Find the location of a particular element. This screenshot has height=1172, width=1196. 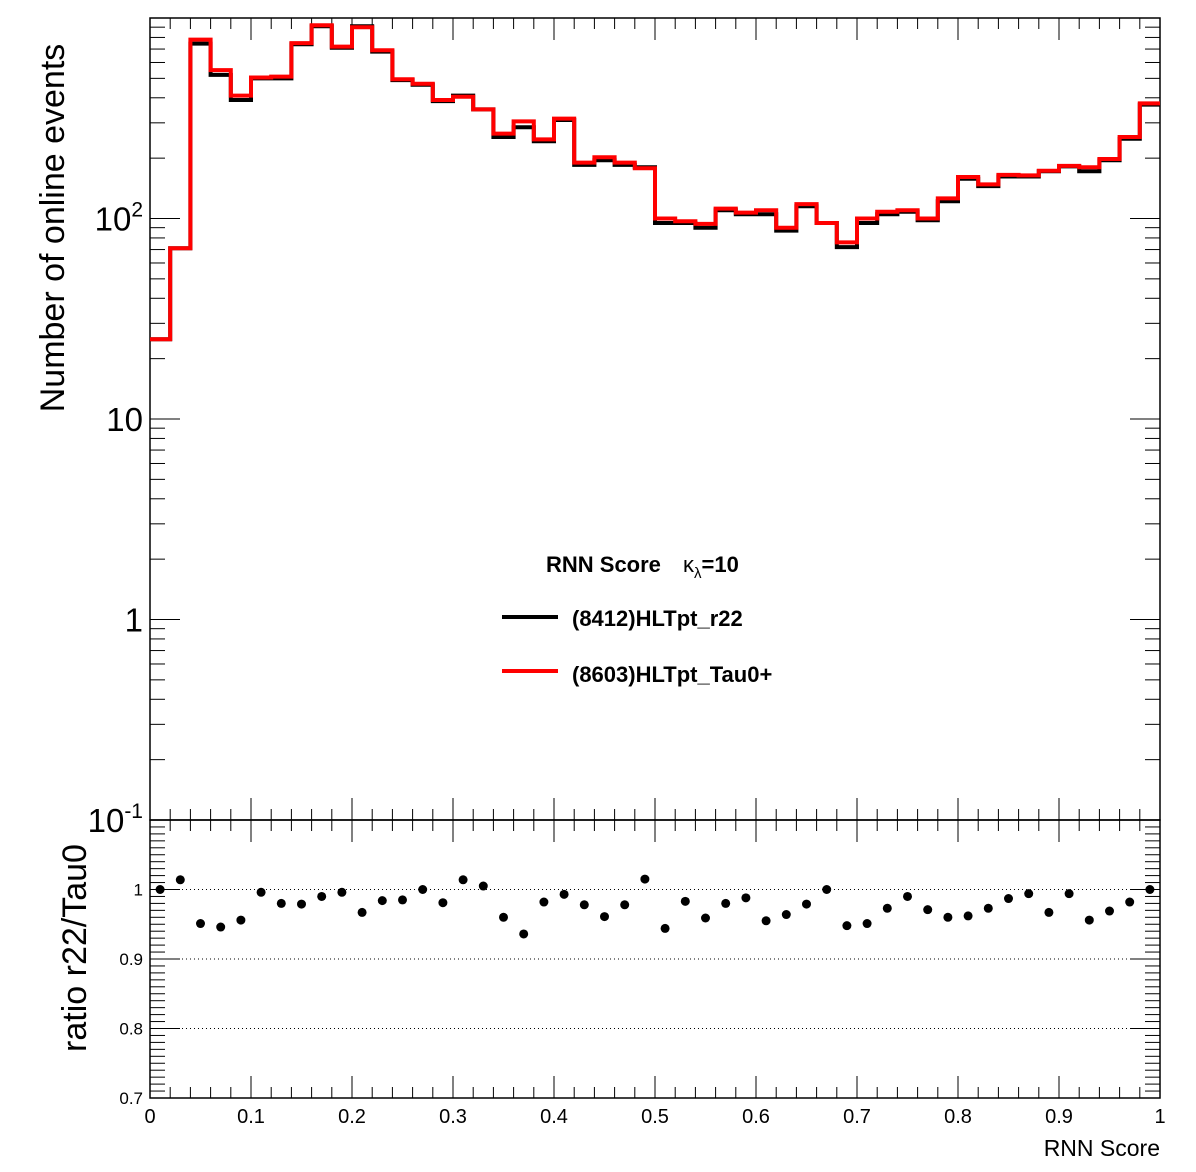

ratio-y-tick-labels: 0.7 0.8 0.9 1 is located at coordinates (131, 995).